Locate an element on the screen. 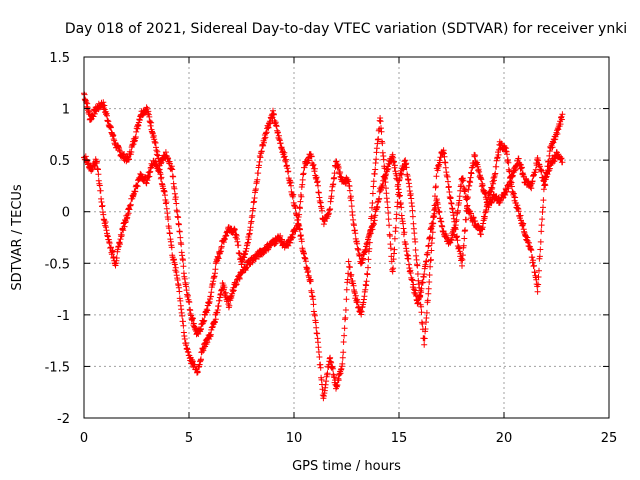 The height and width of the screenshot is (480, 640). y-axis-label: SDTVAR / TECUs is located at coordinates (17, 237).